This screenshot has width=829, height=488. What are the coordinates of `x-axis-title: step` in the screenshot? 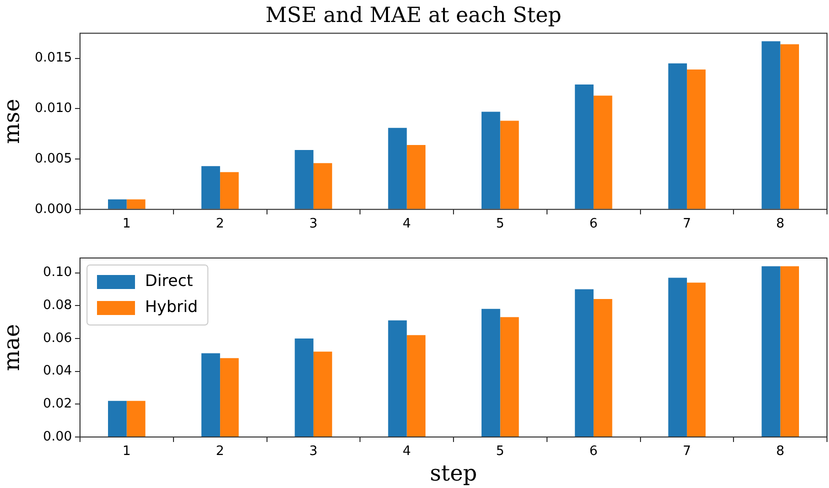 It's located at (454, 474).